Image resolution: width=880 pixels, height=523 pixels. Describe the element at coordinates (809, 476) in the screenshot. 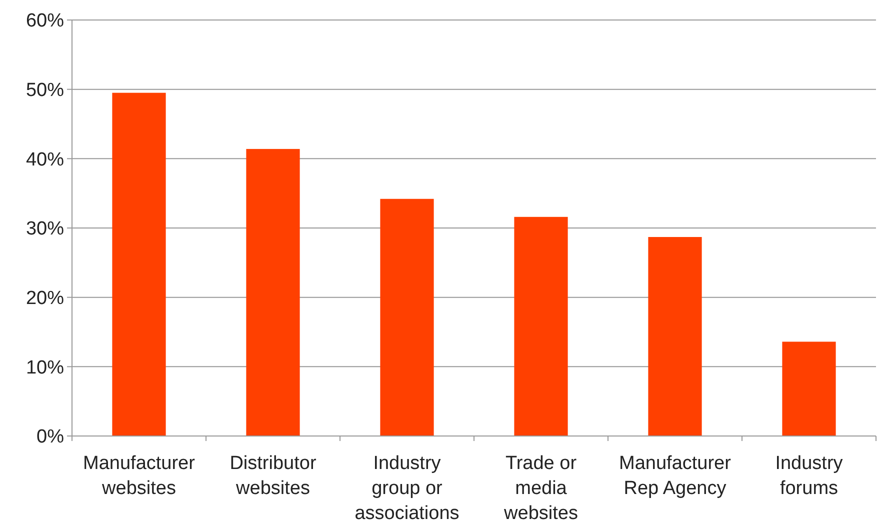

I see `x-tick-label: Industry forums` at that location.